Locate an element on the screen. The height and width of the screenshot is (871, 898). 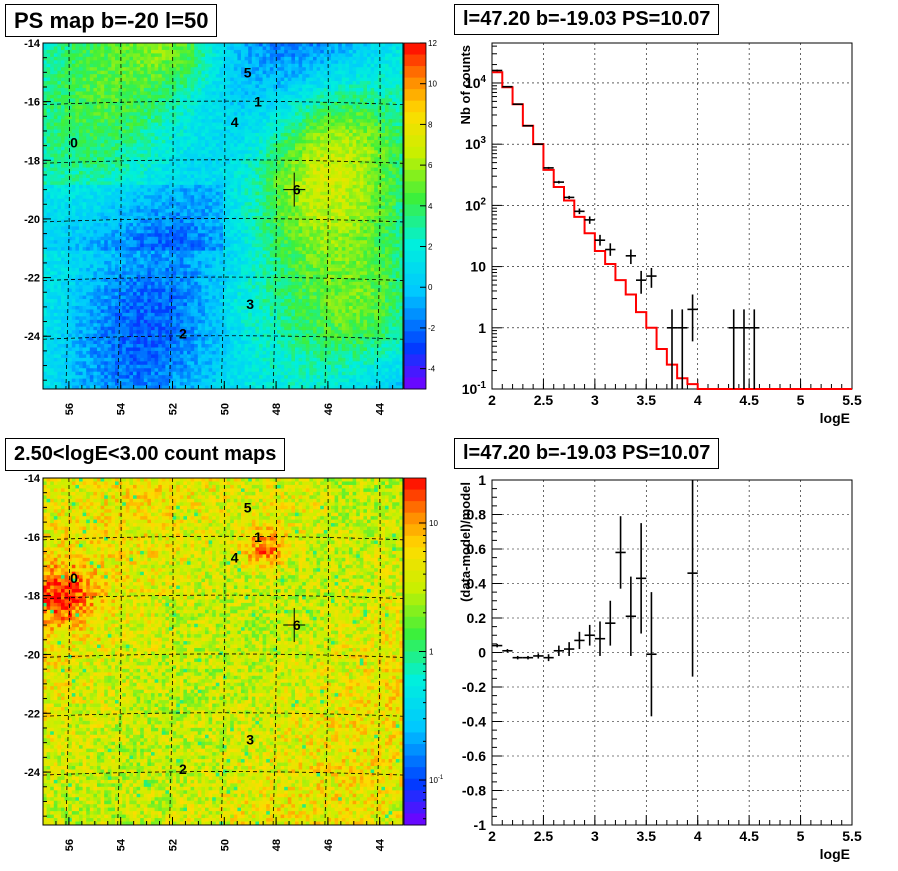
x-tick-label: 48 is located at coordinates (277, 845).